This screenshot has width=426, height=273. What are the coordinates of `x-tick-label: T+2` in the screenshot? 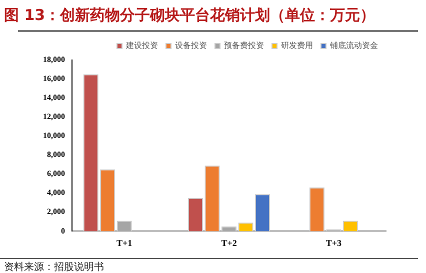 It's located at (229, 243).